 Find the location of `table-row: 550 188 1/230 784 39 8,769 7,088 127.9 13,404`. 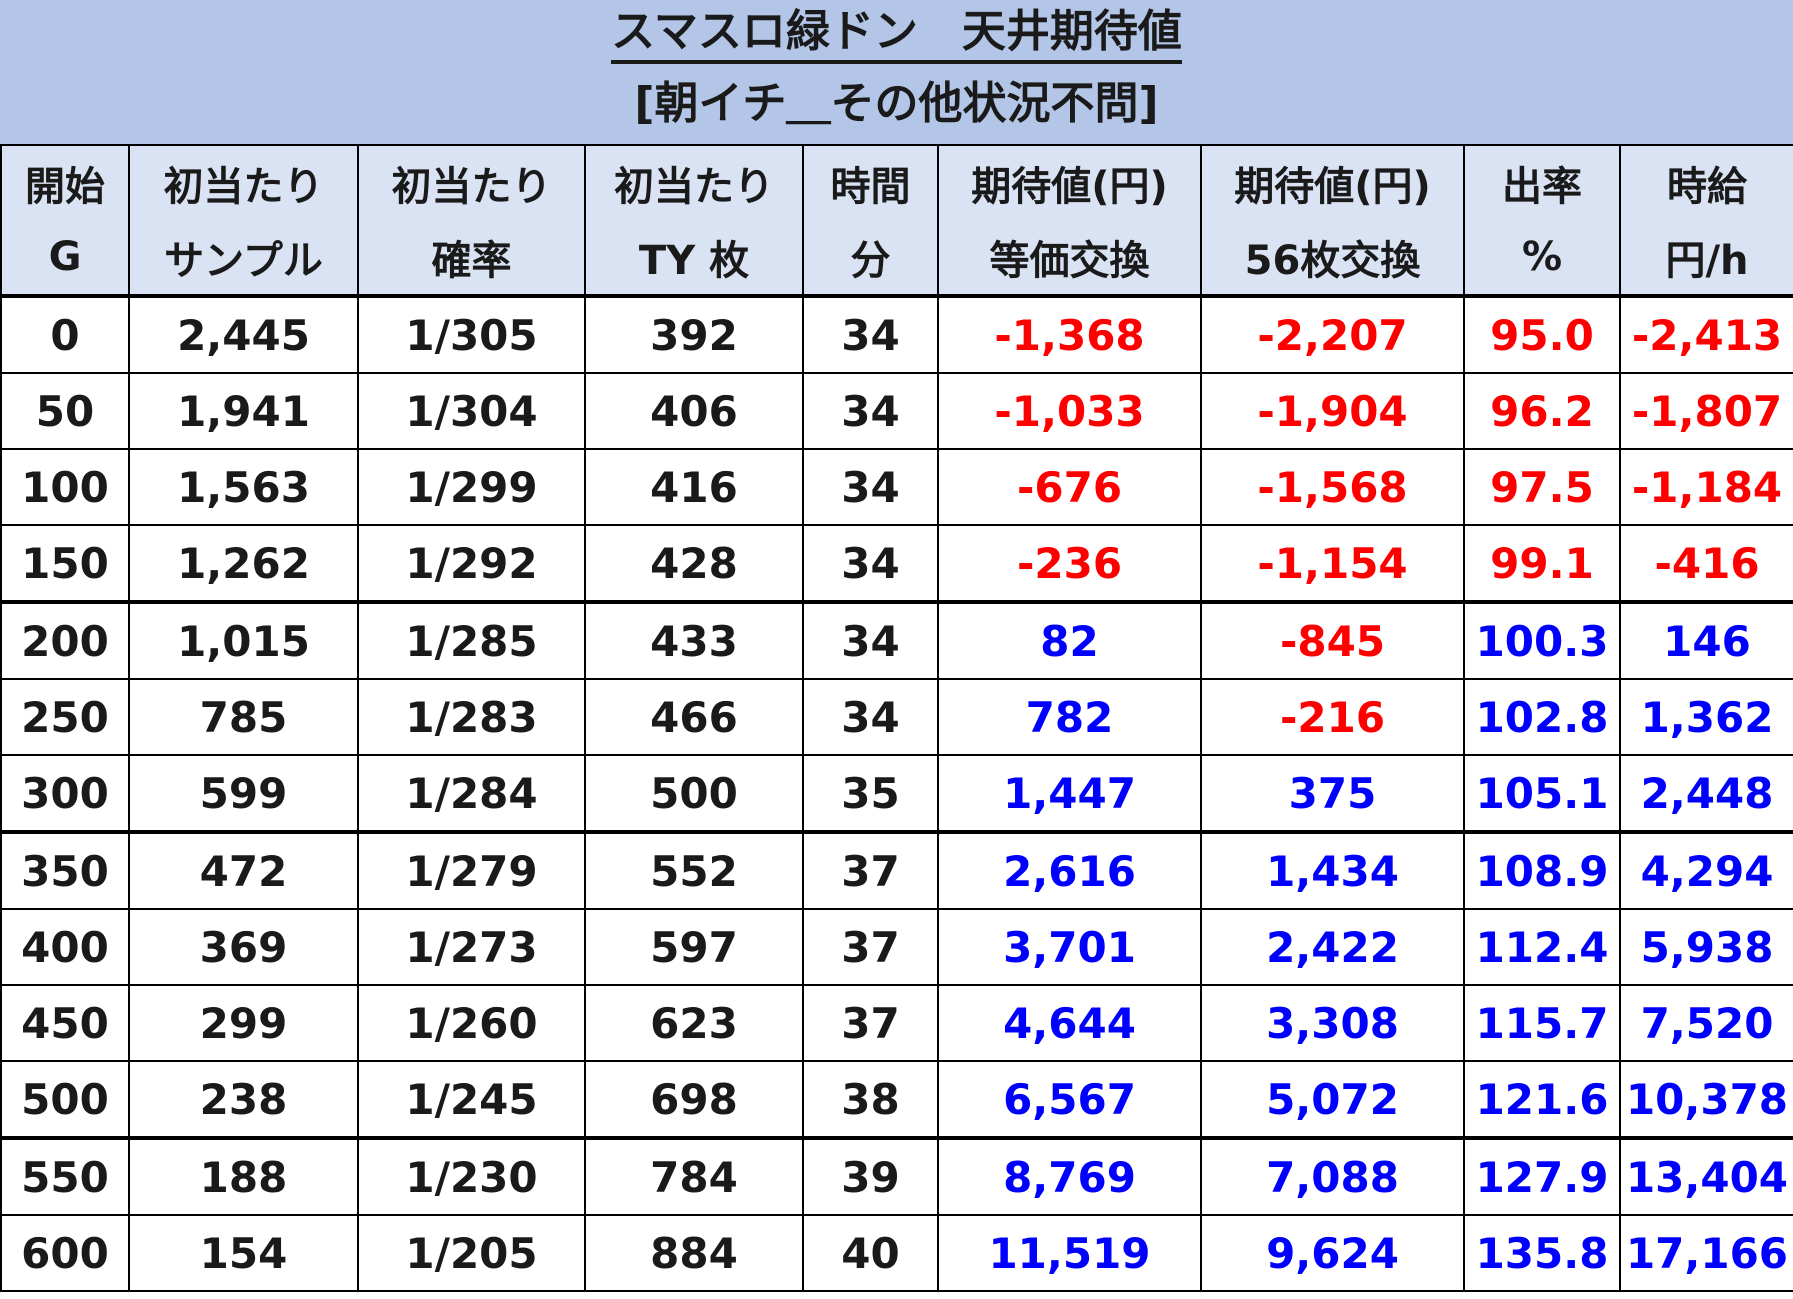

table-row: 550 188 1/230 784 39 8,769 7,088 127.9 13,404 is located at coordinates (896, 1176).